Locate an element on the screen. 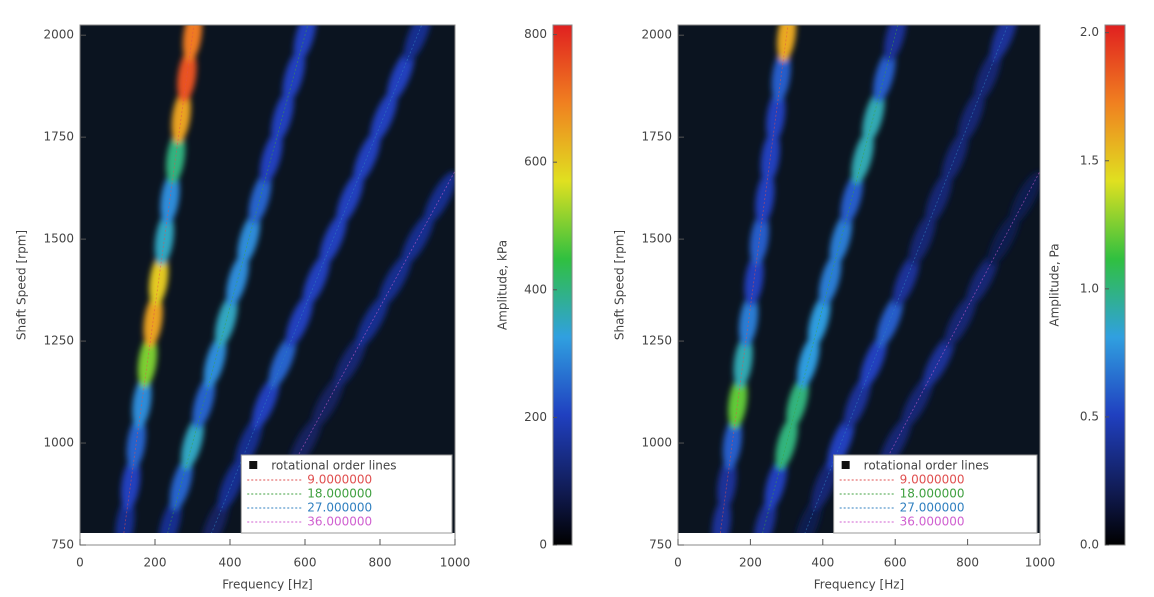  colorbar-tick-label: 1.0 is located at coordinates (1089, 288).